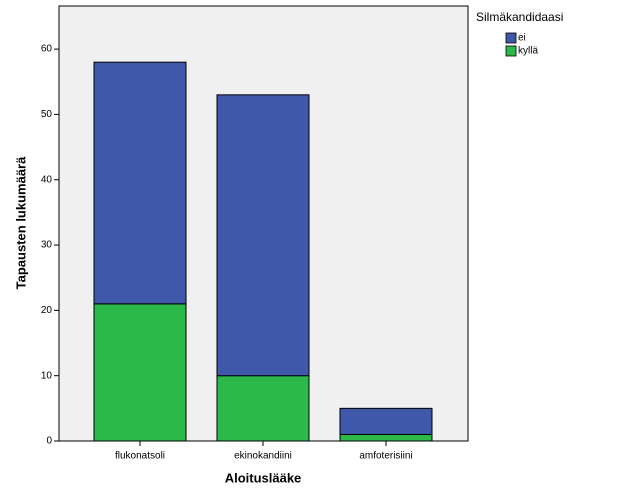 The image size is (626, 501). I want to click on legend-label: ei, so click(522, 38).